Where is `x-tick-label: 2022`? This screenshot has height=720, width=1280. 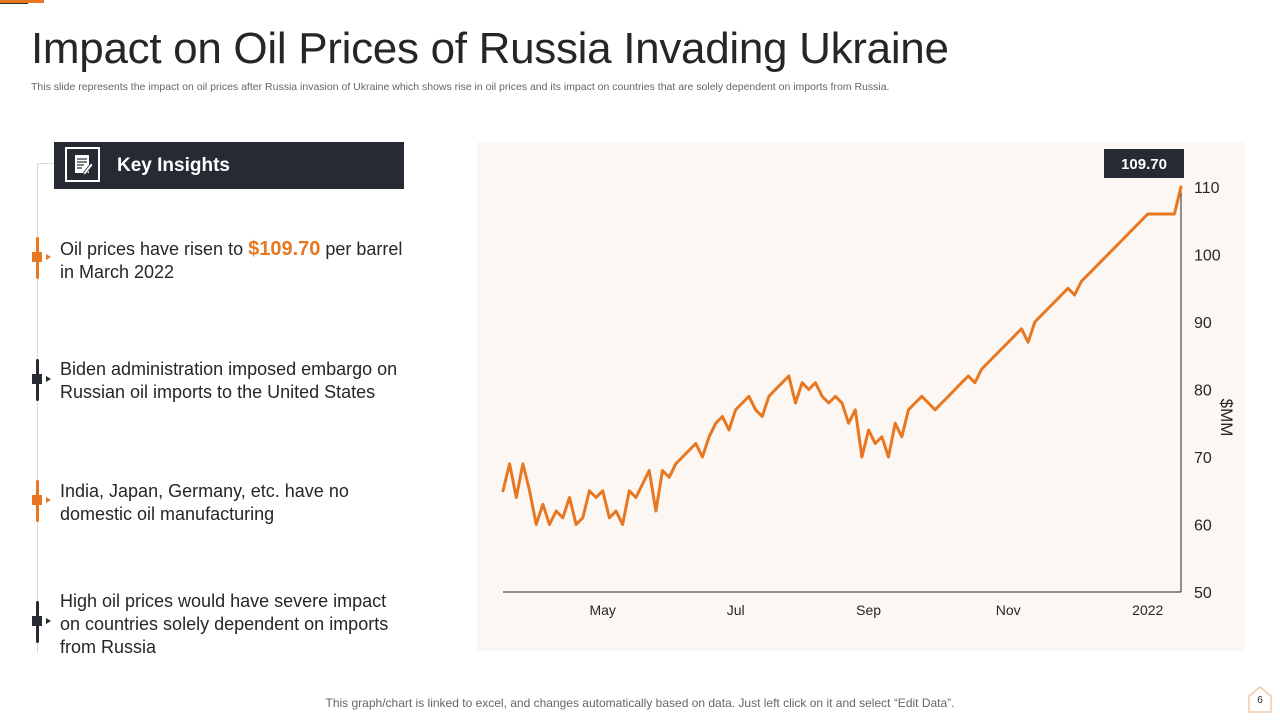 x-tick-label: 2022 is located at coordinates (1147, 610).